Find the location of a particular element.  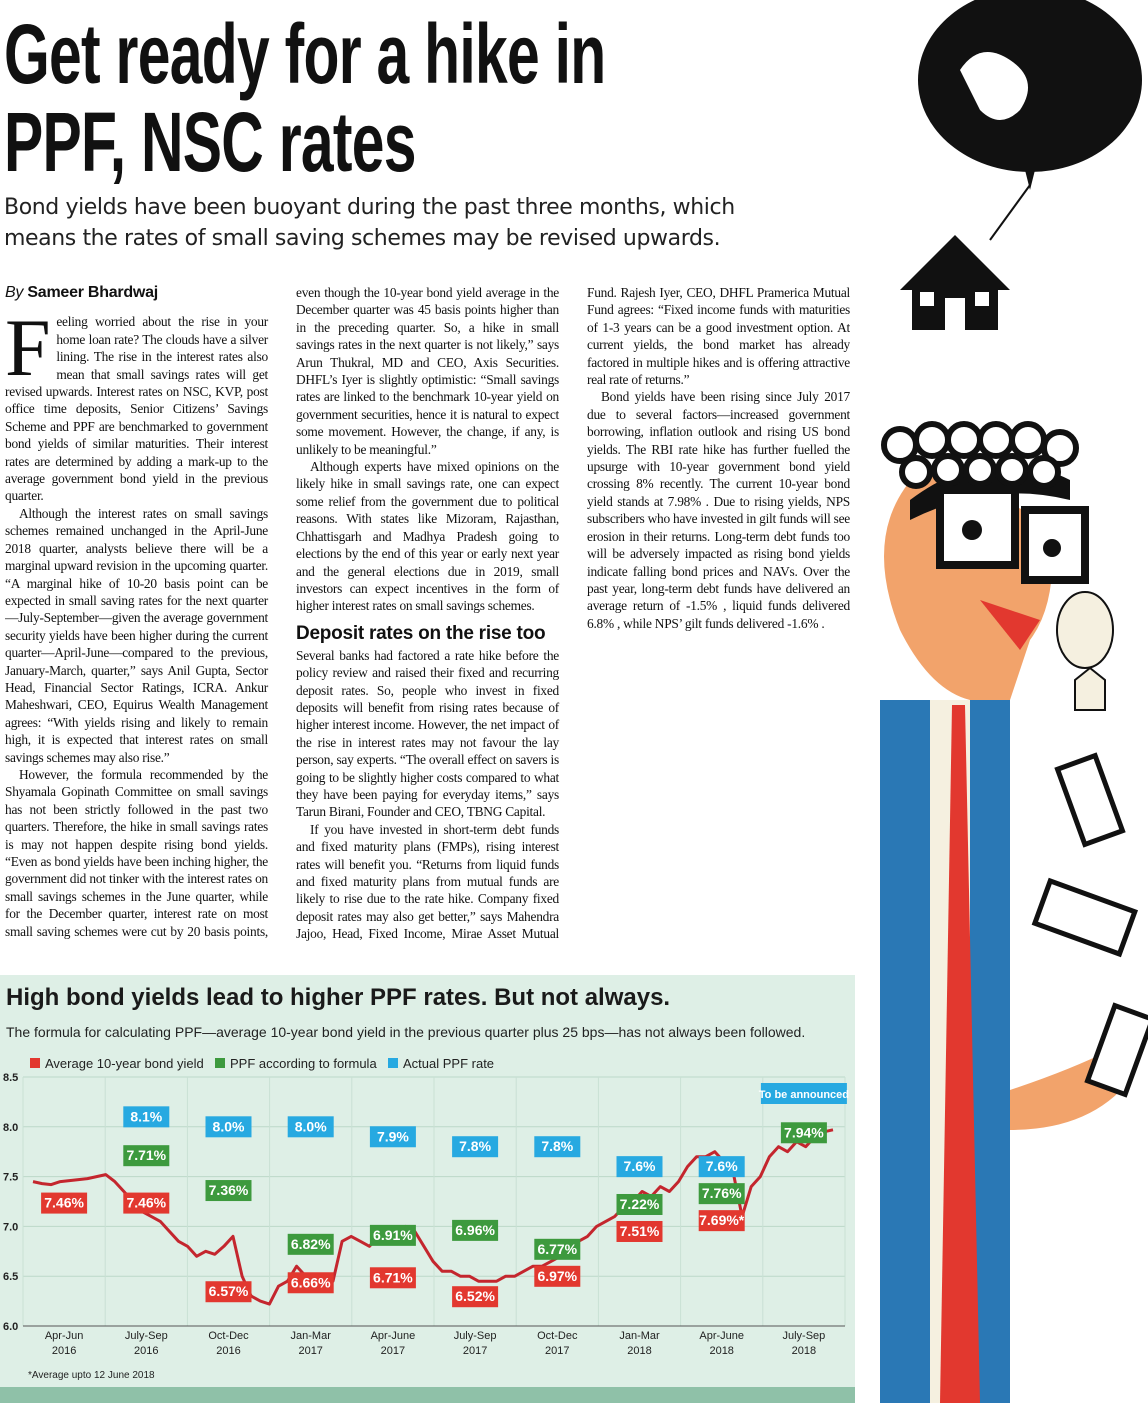

chart-footnote: *Average upto 12 June 2018 is located at coordinates (91, 1375).